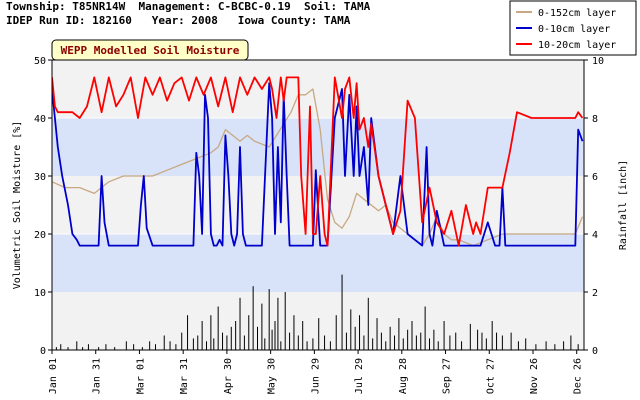 The image size is (640, 400). What do you see at coordinates (577, 45) in the screenshot?
I see `legend-label-2: 10-20cm layer` at bounding box center [577, 45].